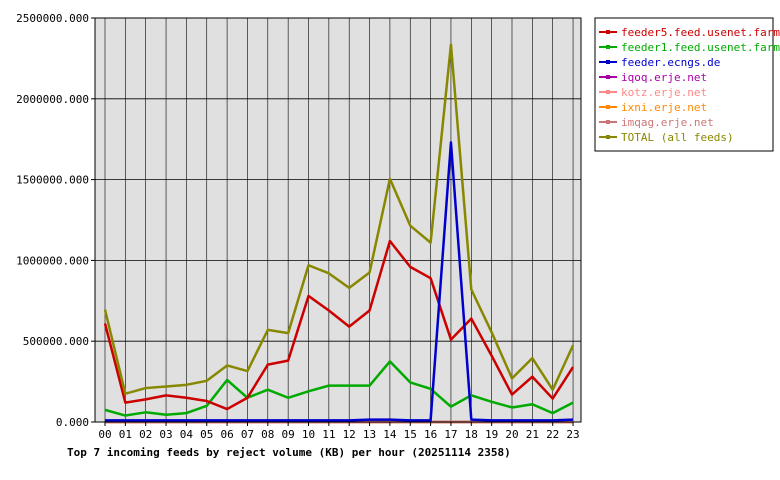 This screenshot has height=480, width=780. Describe the element at coordinates (125, 434) in the screenshot. I see `x-tick-label: 01` at that location.